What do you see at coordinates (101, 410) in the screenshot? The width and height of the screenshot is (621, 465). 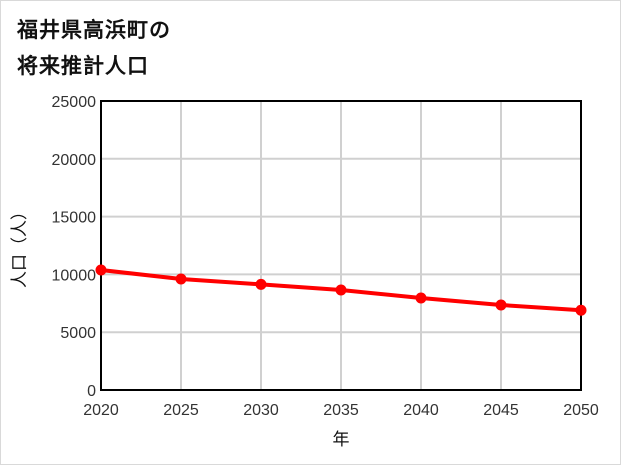 I see `x-tick-label: 2020` at bounding box center [101, 410].